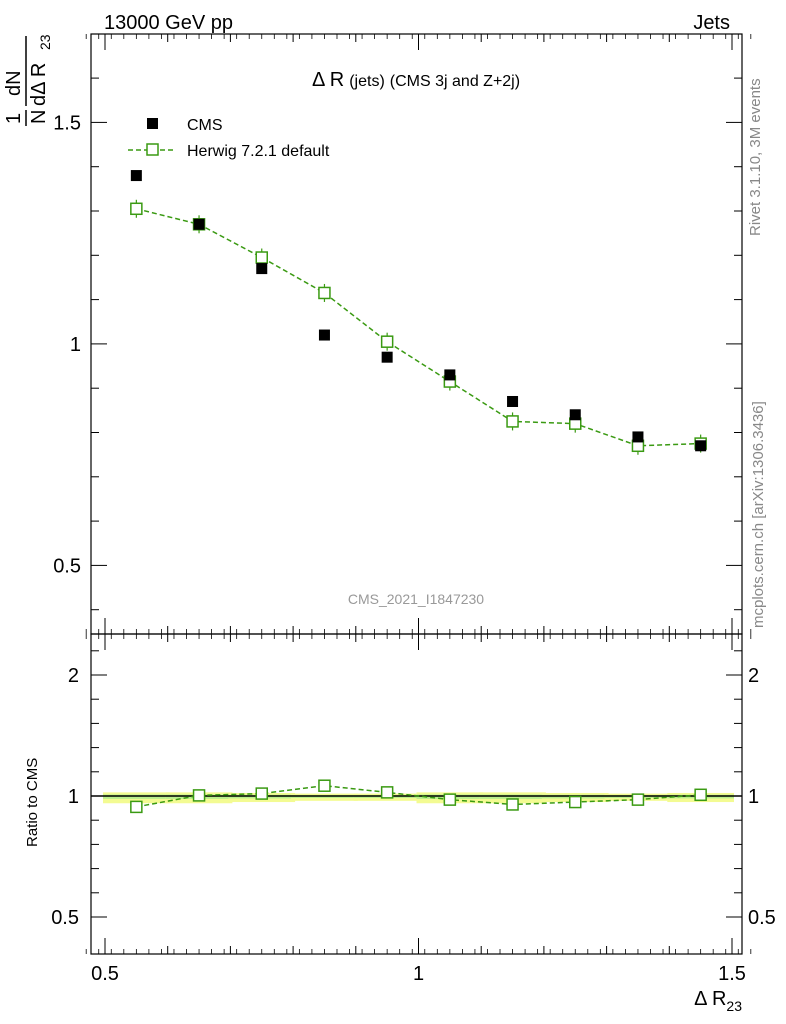 Image resolution: width=786 pixels, height=1024 pixels. Describe the element at coordinates (229, 138) in the screenshot. I see `legend: CMS Herwig 7.2.1 default` at that location.